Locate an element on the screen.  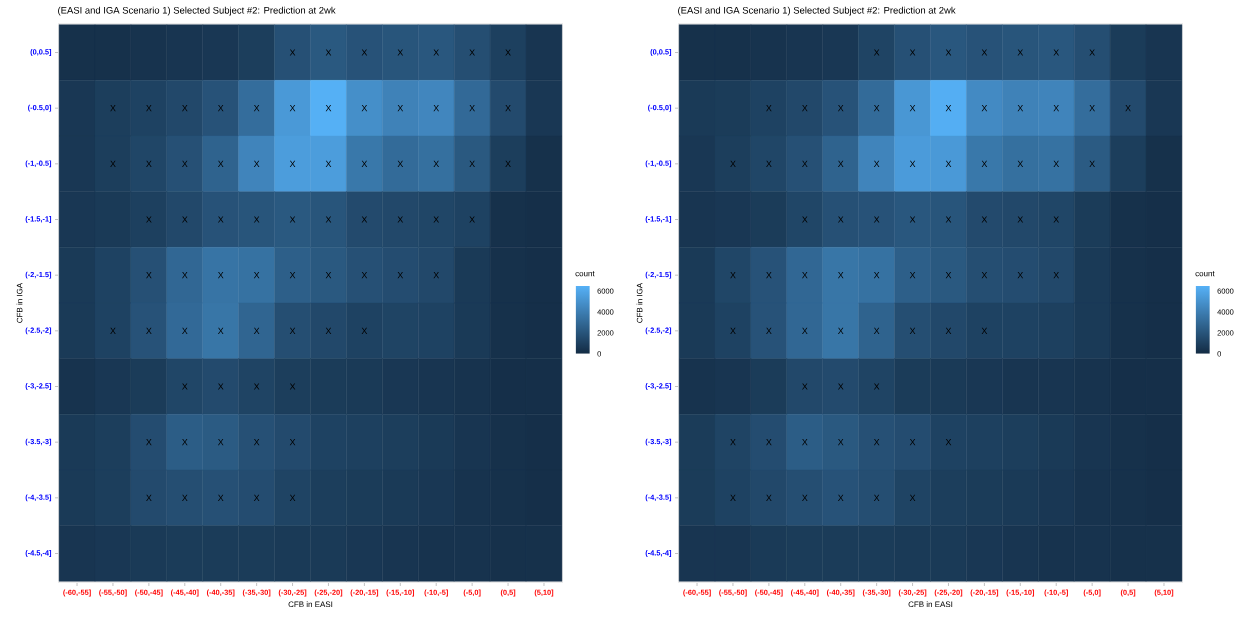
chart-title: (EASI and IGA Scenario 1) Selected Subject #2: Prediction at 2wk is located at coordinates (197, 11).